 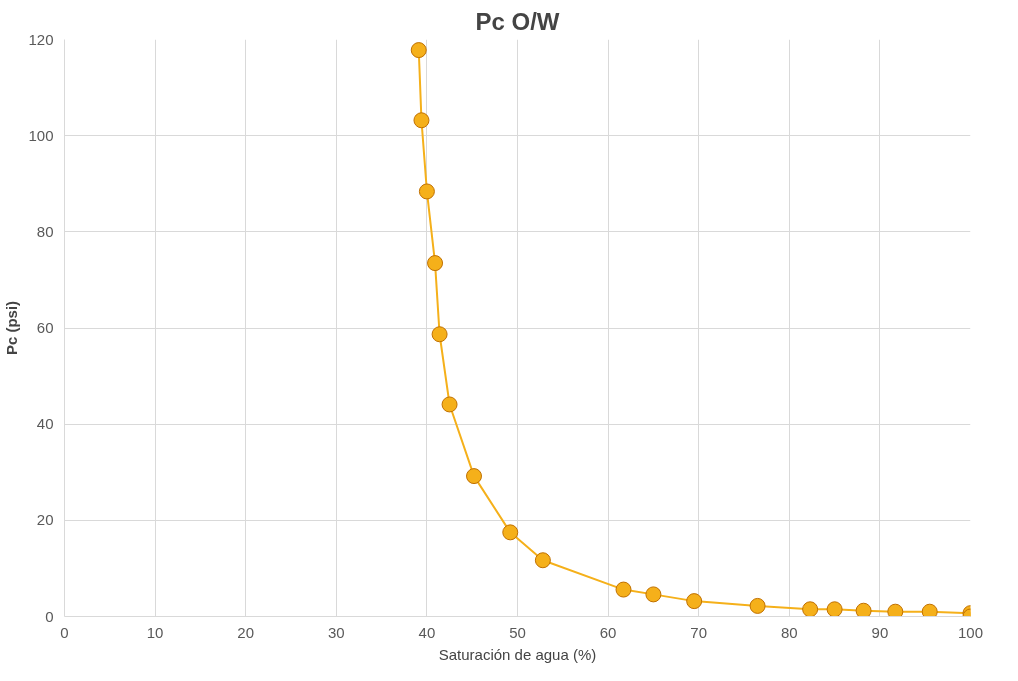 What do you see at coordinates (336, 632) in the screenshot?
I see `x-tick-label: 30` at bounding box center [336, 632].